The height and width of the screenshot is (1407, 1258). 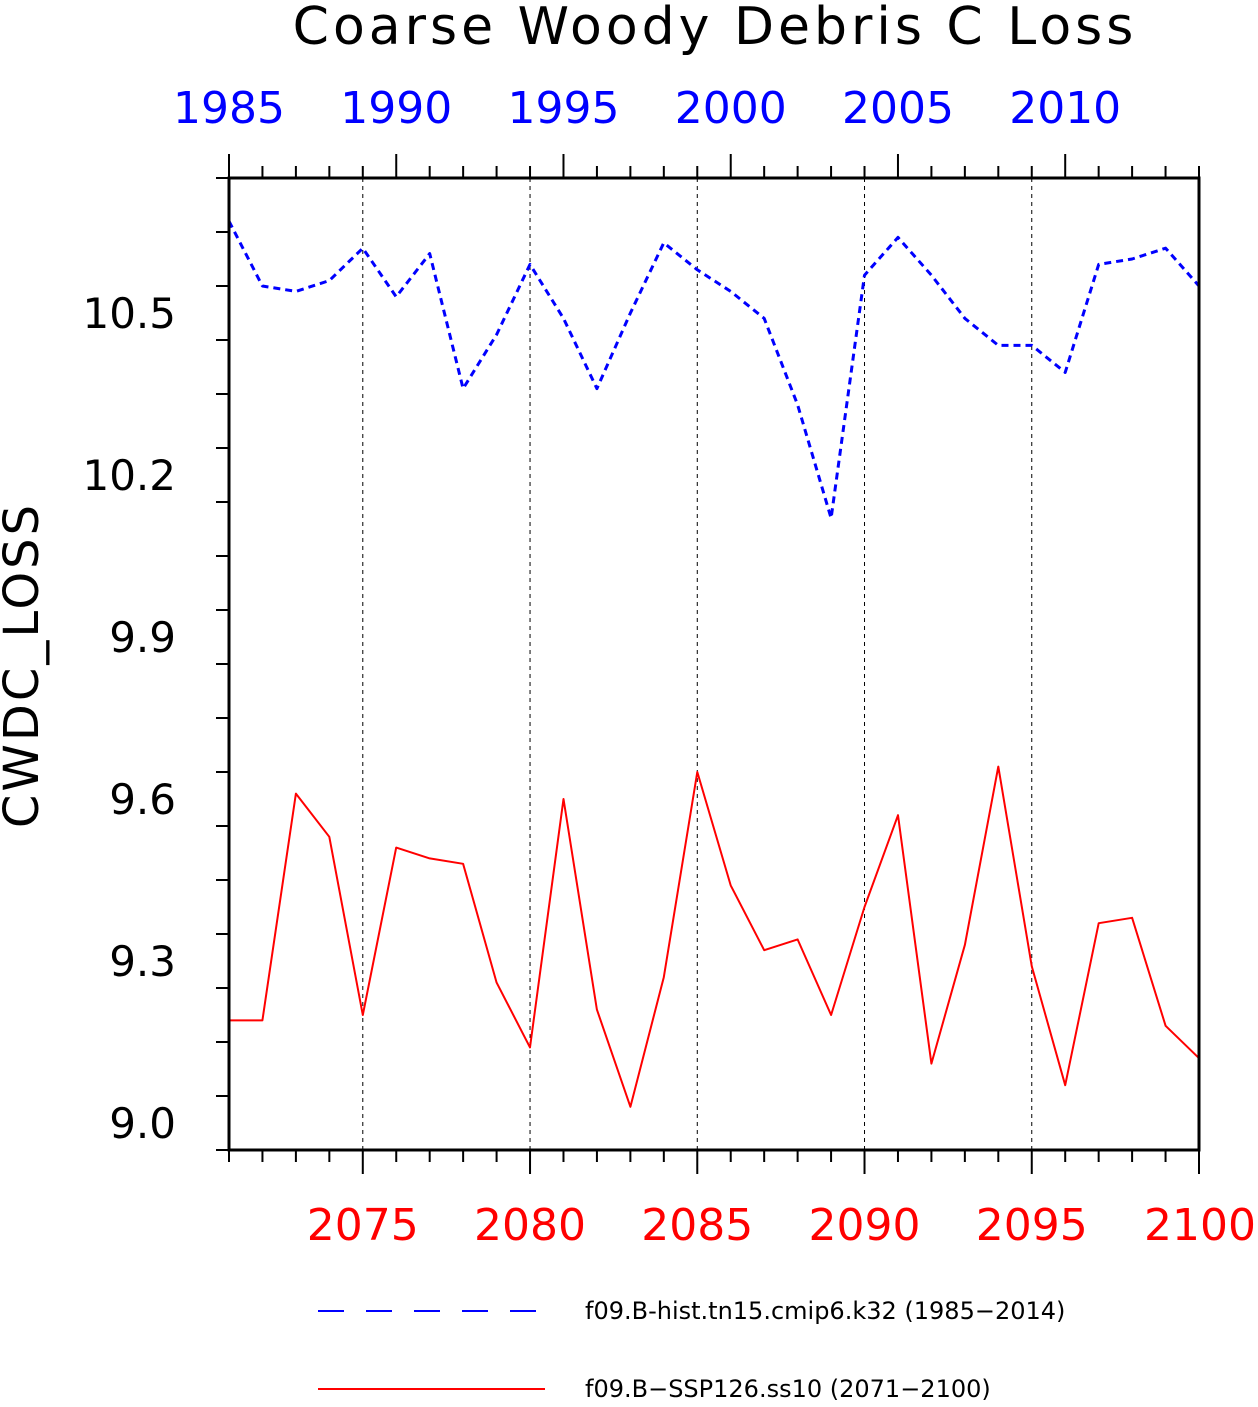 I want to click on y-axis-label: CWDC_LOSS, so click(x=25, y=665).